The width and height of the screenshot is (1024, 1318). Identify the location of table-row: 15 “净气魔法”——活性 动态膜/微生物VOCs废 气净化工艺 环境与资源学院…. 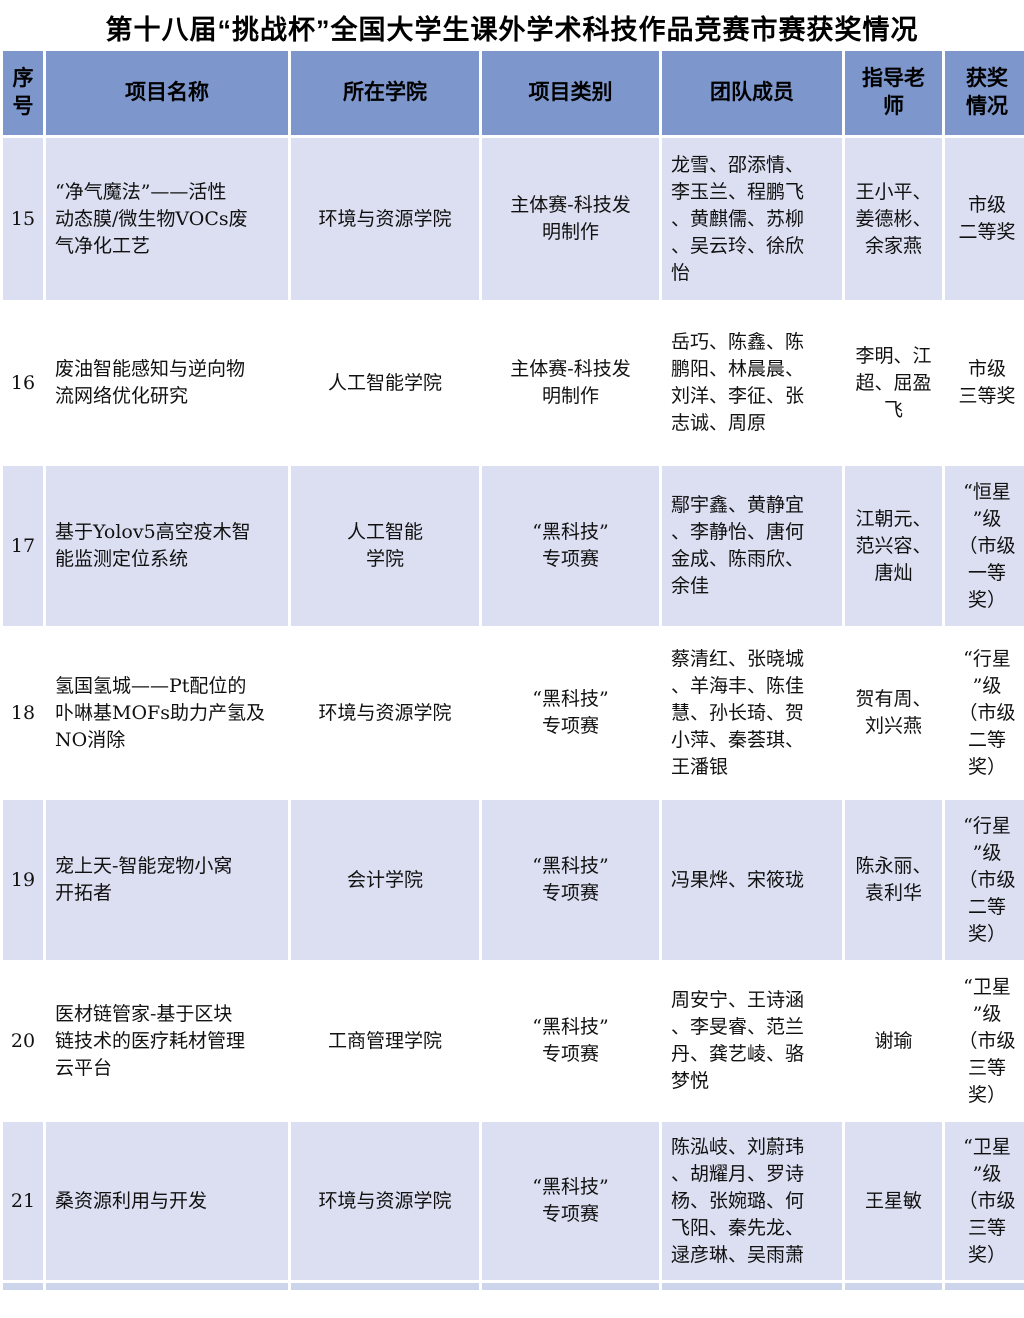
(513, 219).